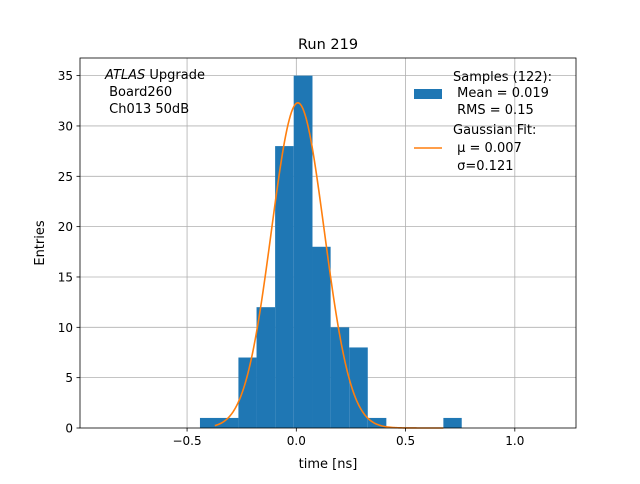  I want to click on legend-histogram-swatch, so click(428, 94).